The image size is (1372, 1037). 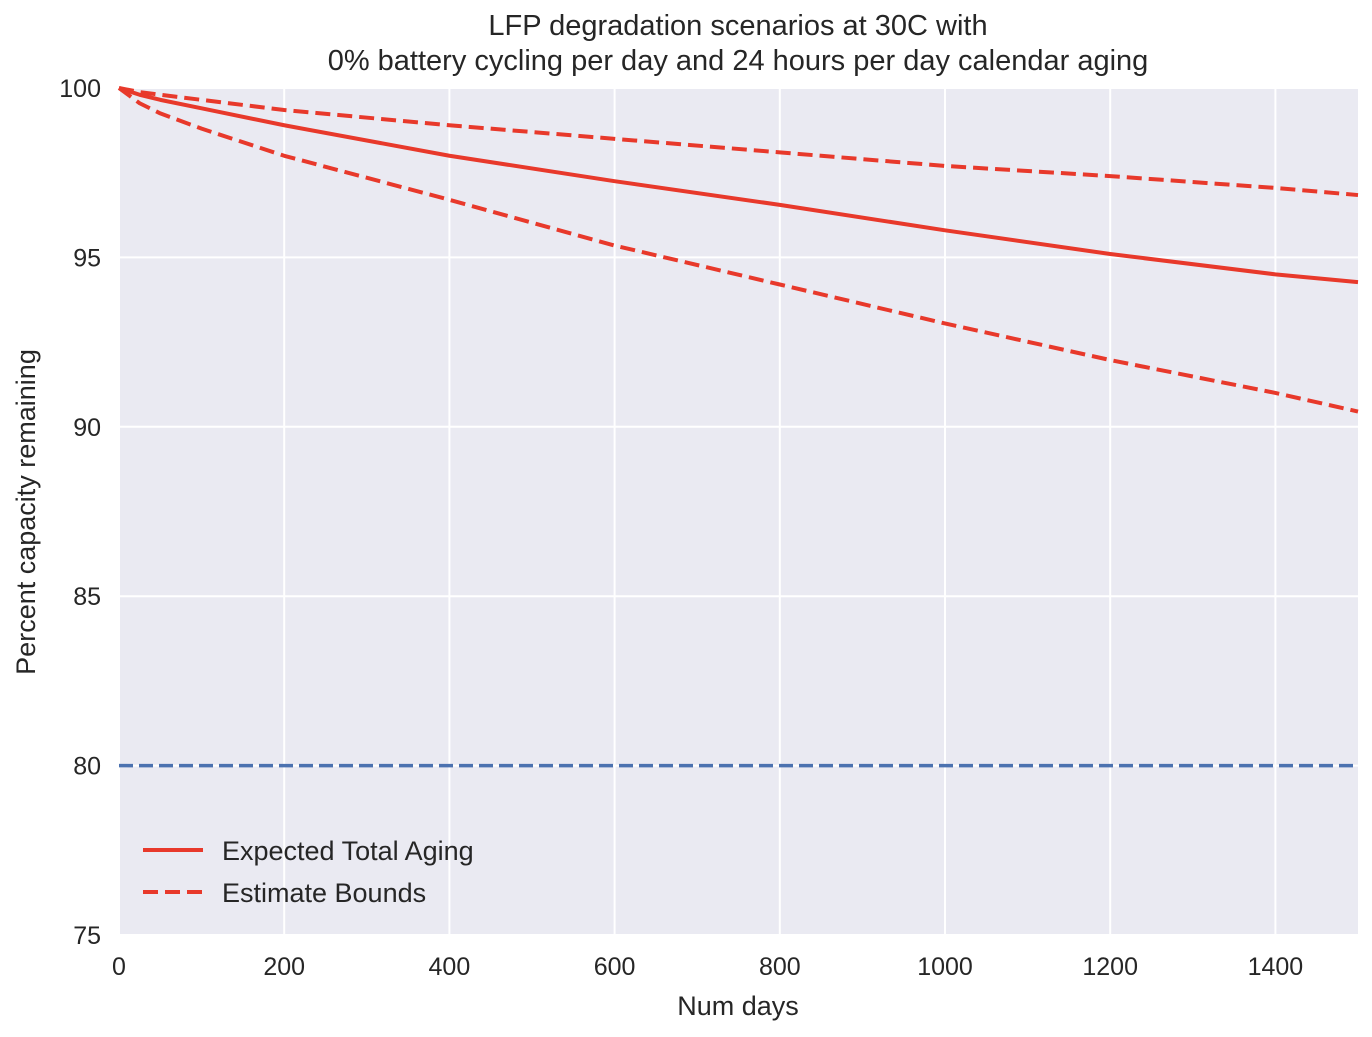 What do you see at coordinates (1110, 967) in the screenshot?
I see `x-tick-label: 1200` at bounding box center [1110, 967].